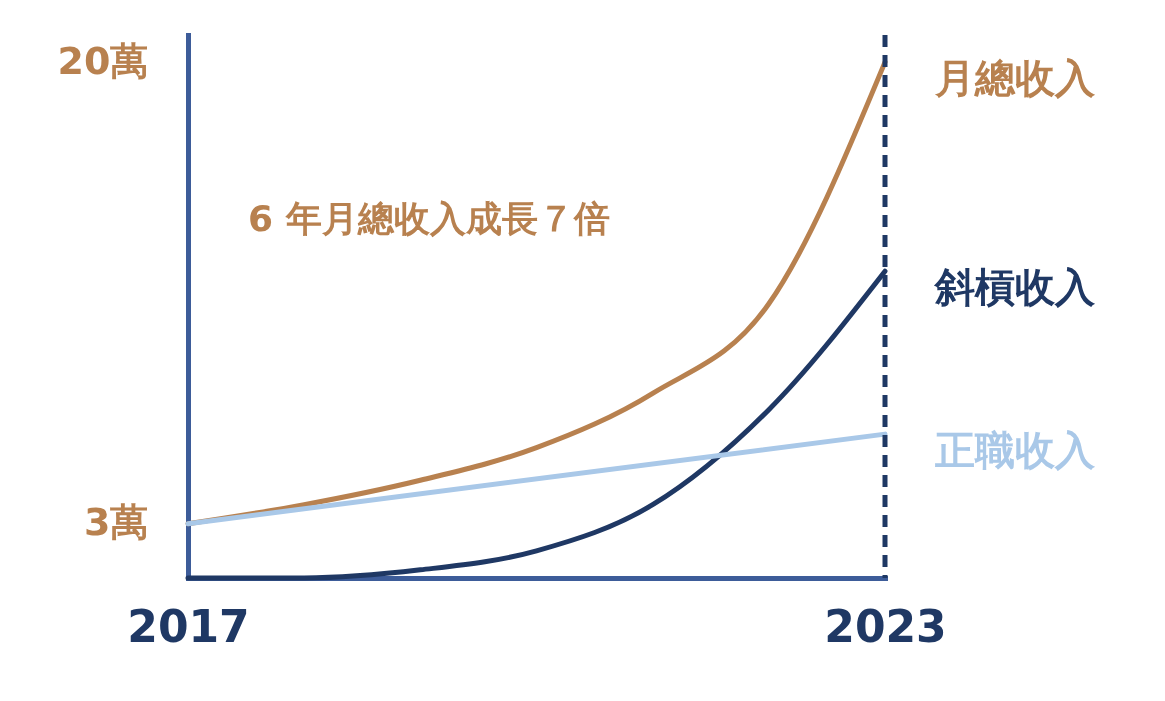 This screenshot has height=701, width=1165. What do you see at coordinates (1015, 450) in the screenshot?
I see `series-label: 正職收入` at bounding box center [1015, 450].